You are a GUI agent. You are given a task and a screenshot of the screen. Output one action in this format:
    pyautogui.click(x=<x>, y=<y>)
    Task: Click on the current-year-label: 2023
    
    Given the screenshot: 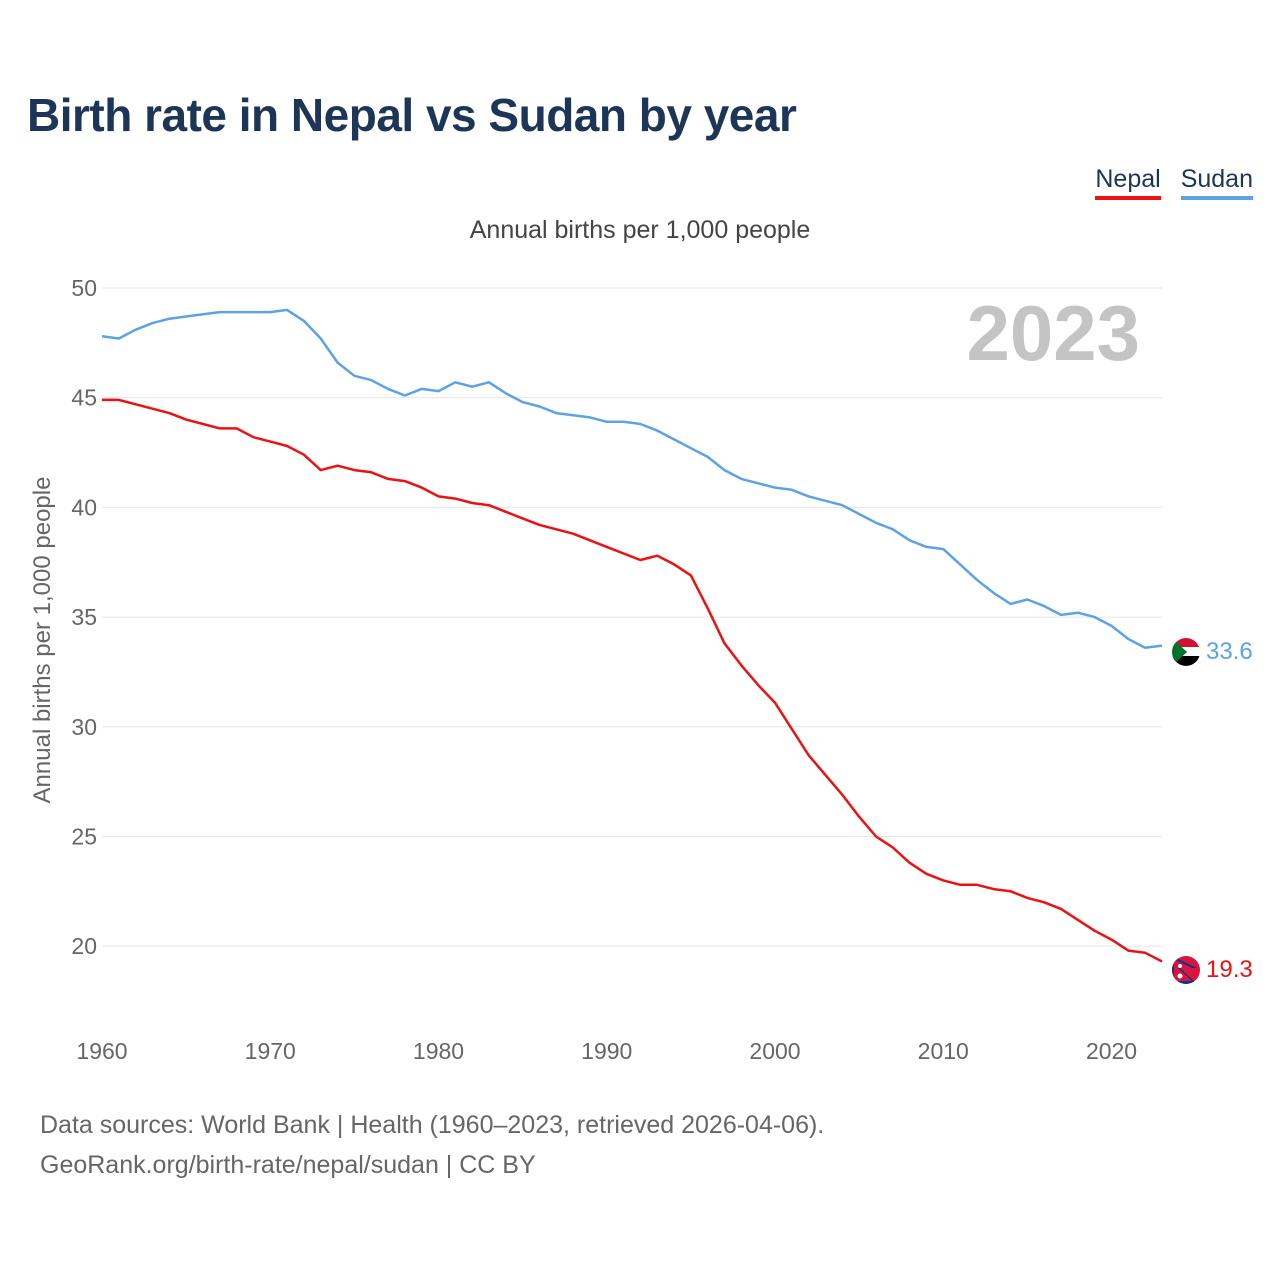 What is the action you would take?
    pyautogui.click(x=1053, y=333)
    